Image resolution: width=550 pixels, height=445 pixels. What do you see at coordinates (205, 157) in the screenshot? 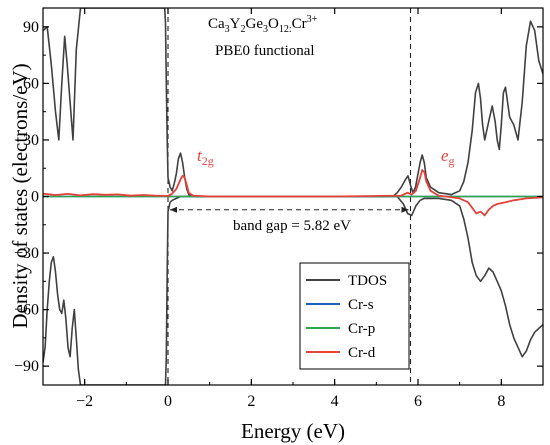
I see `t2g-annotation: t2g` at bounding box center [205, 157].